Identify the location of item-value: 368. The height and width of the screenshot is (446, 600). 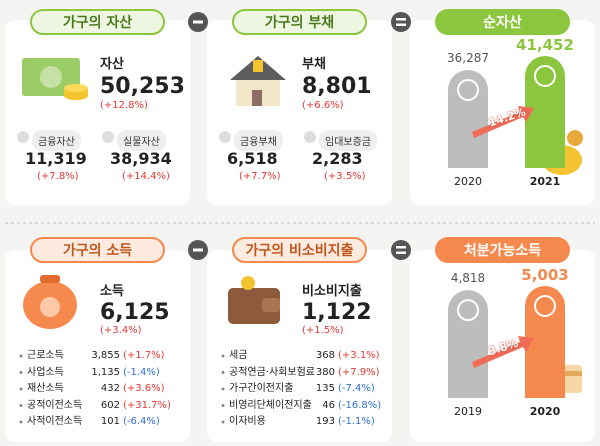
(325, 355).